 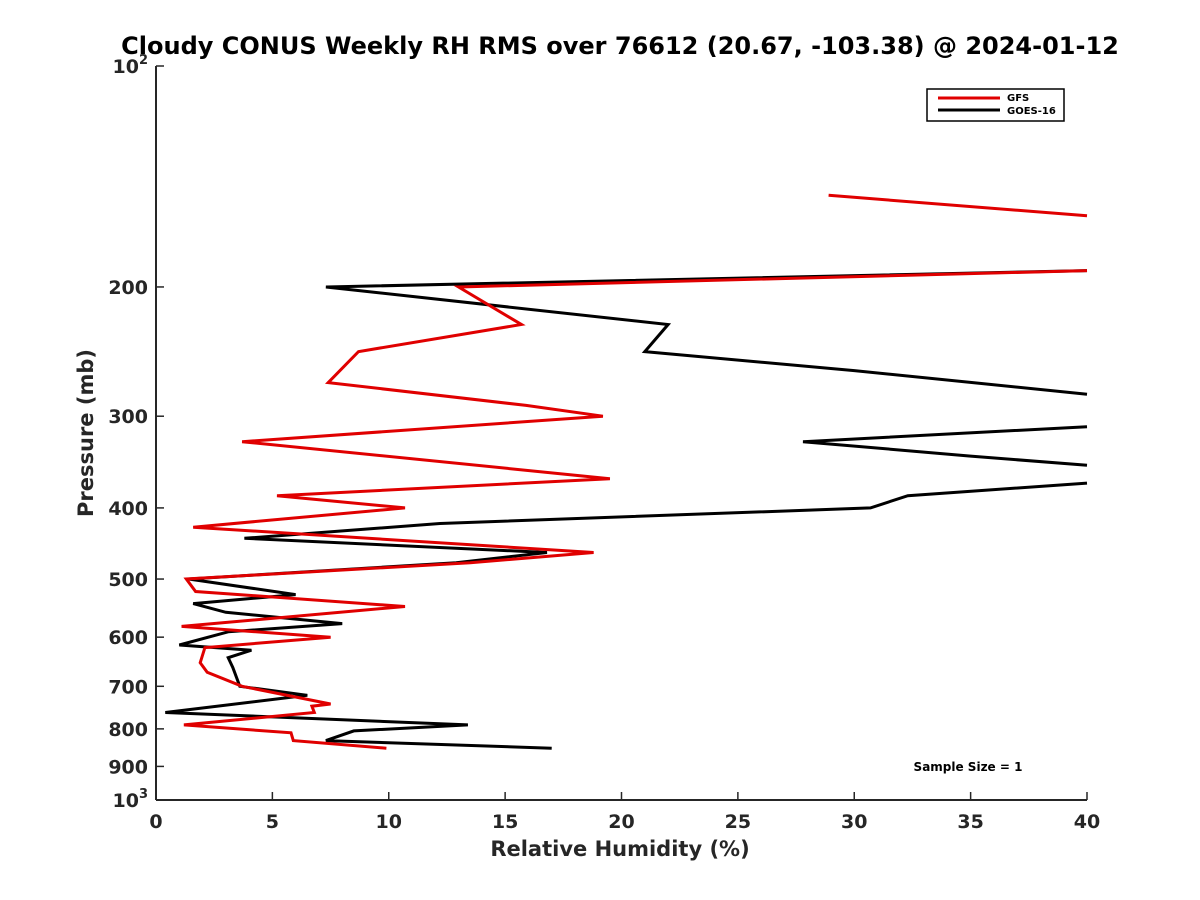 What do you see at coordinates (128, 288) in the screenshot?
I see `y-tick-label: 200` at bounding box center [128, 288].